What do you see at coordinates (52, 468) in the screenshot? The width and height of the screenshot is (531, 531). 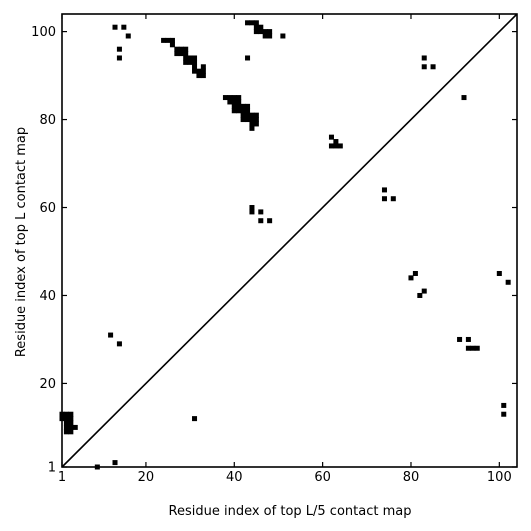 I see `y-tick-label: 1` at bounding box center [52, 468].